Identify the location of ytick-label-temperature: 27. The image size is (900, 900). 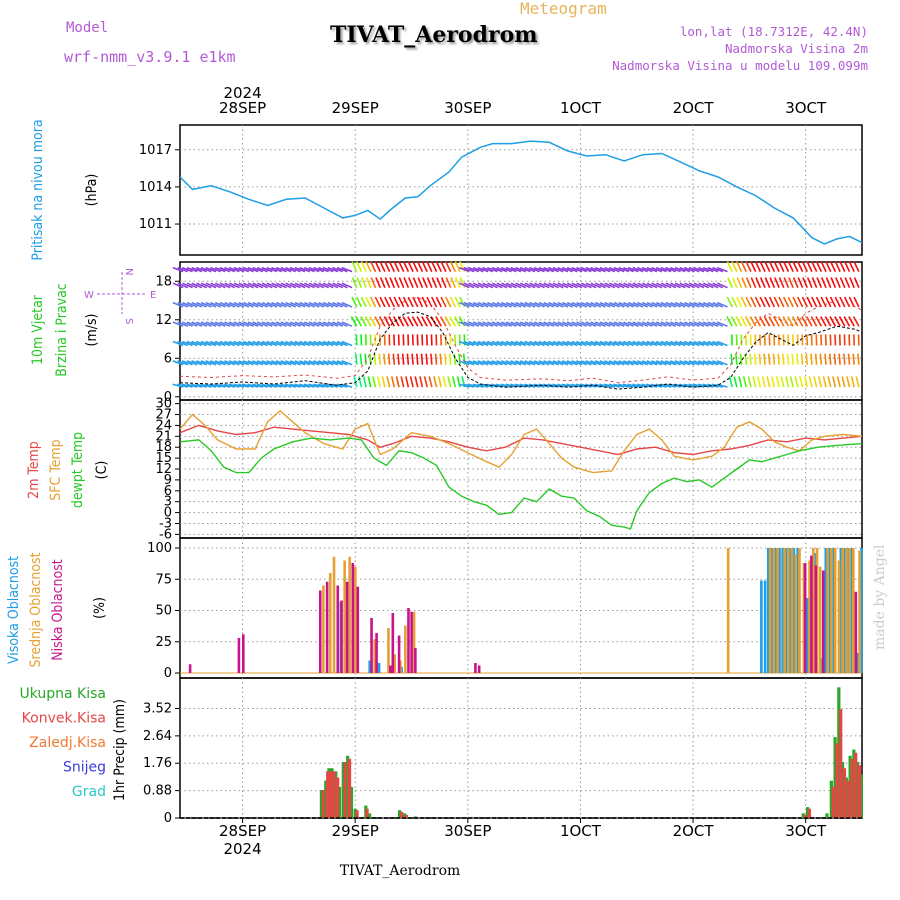
(163, 415).